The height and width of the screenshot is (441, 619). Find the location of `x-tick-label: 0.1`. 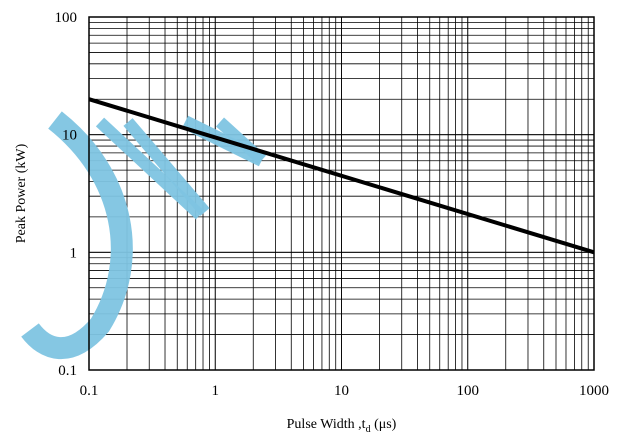

x-tick-label: 0.1 is located at coordinates (89, 391).